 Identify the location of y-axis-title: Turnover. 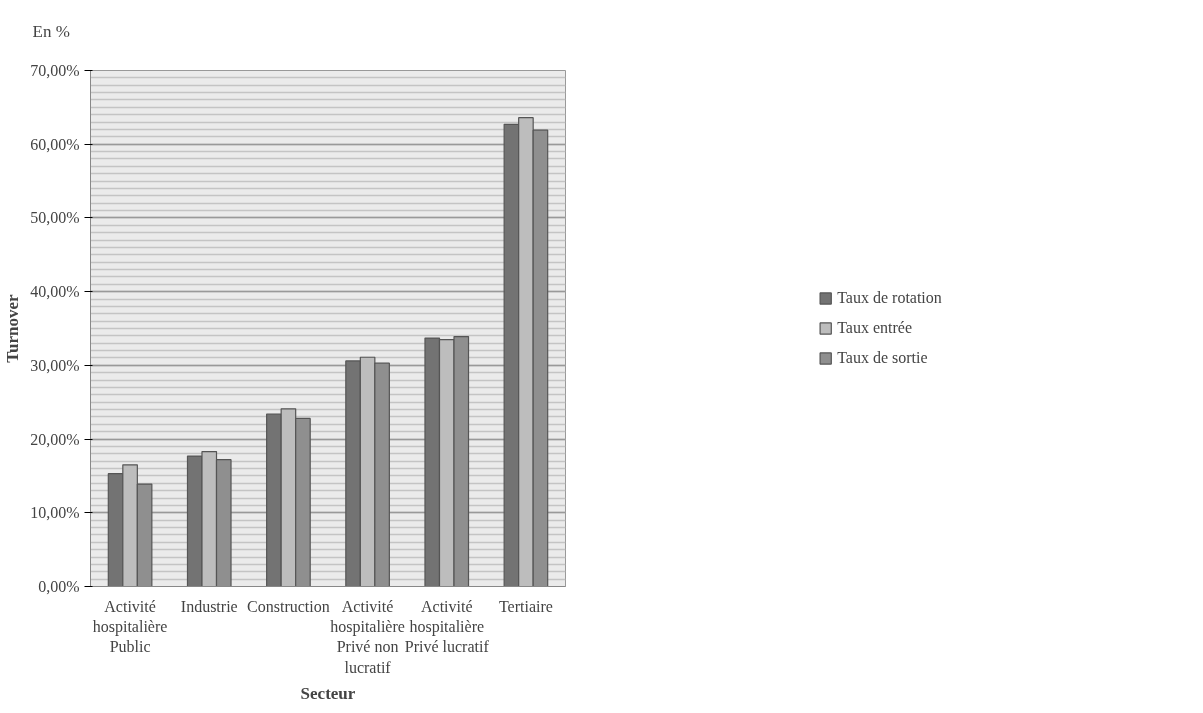
(13, 328).